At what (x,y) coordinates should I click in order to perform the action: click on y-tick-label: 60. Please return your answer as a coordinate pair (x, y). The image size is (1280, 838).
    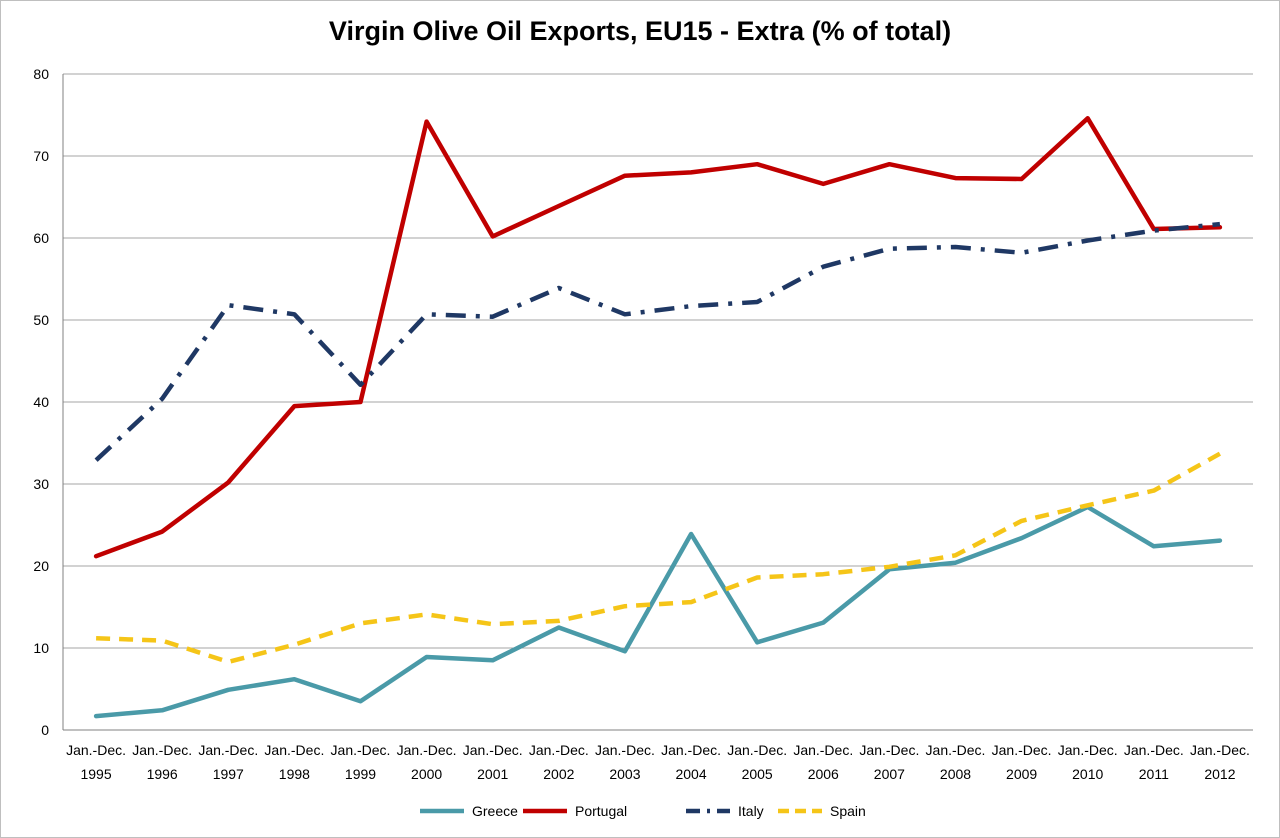
    Looking at the image, I should click on (41, 238).